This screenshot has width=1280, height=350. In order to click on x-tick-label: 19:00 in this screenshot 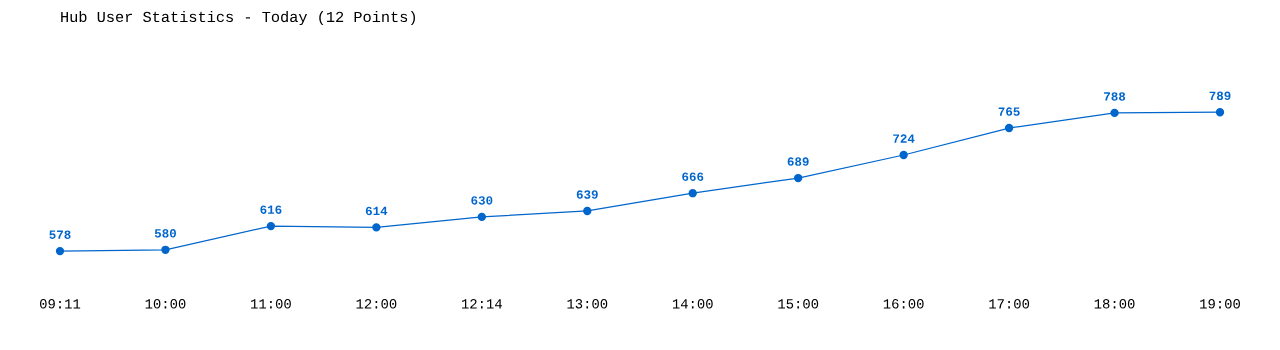, I will do `click(1220, 304)`.